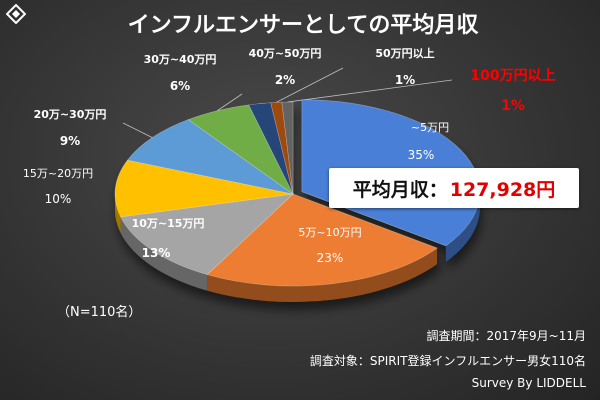  What do you see at coordinates (58, 173) in the screenshot?
I see `slice-category-label: 15万~20万円` at bounding box center [58, 173].